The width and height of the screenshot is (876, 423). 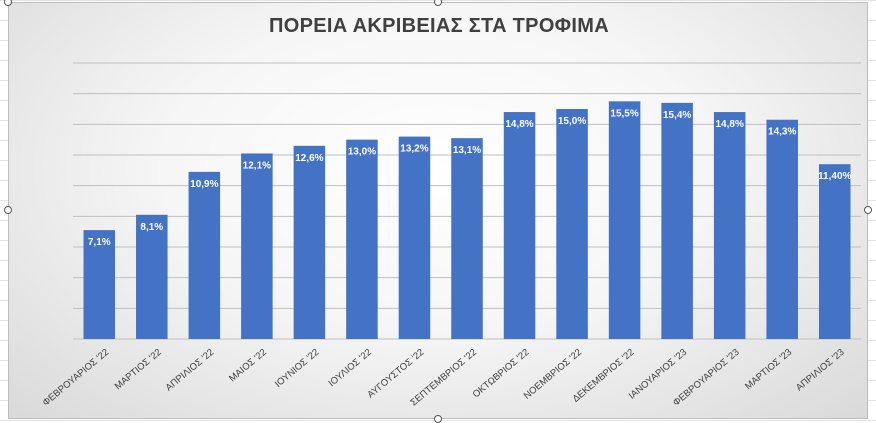 What do you see at coordinates (8, 3) in the screenshot?
I see `resize-handle-top-left` at bounding box center [8, 3].